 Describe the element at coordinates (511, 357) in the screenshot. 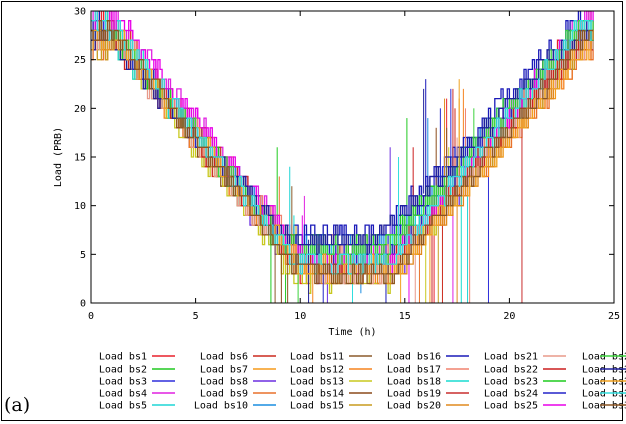

I see `legend-label: Load bs21` at that location.